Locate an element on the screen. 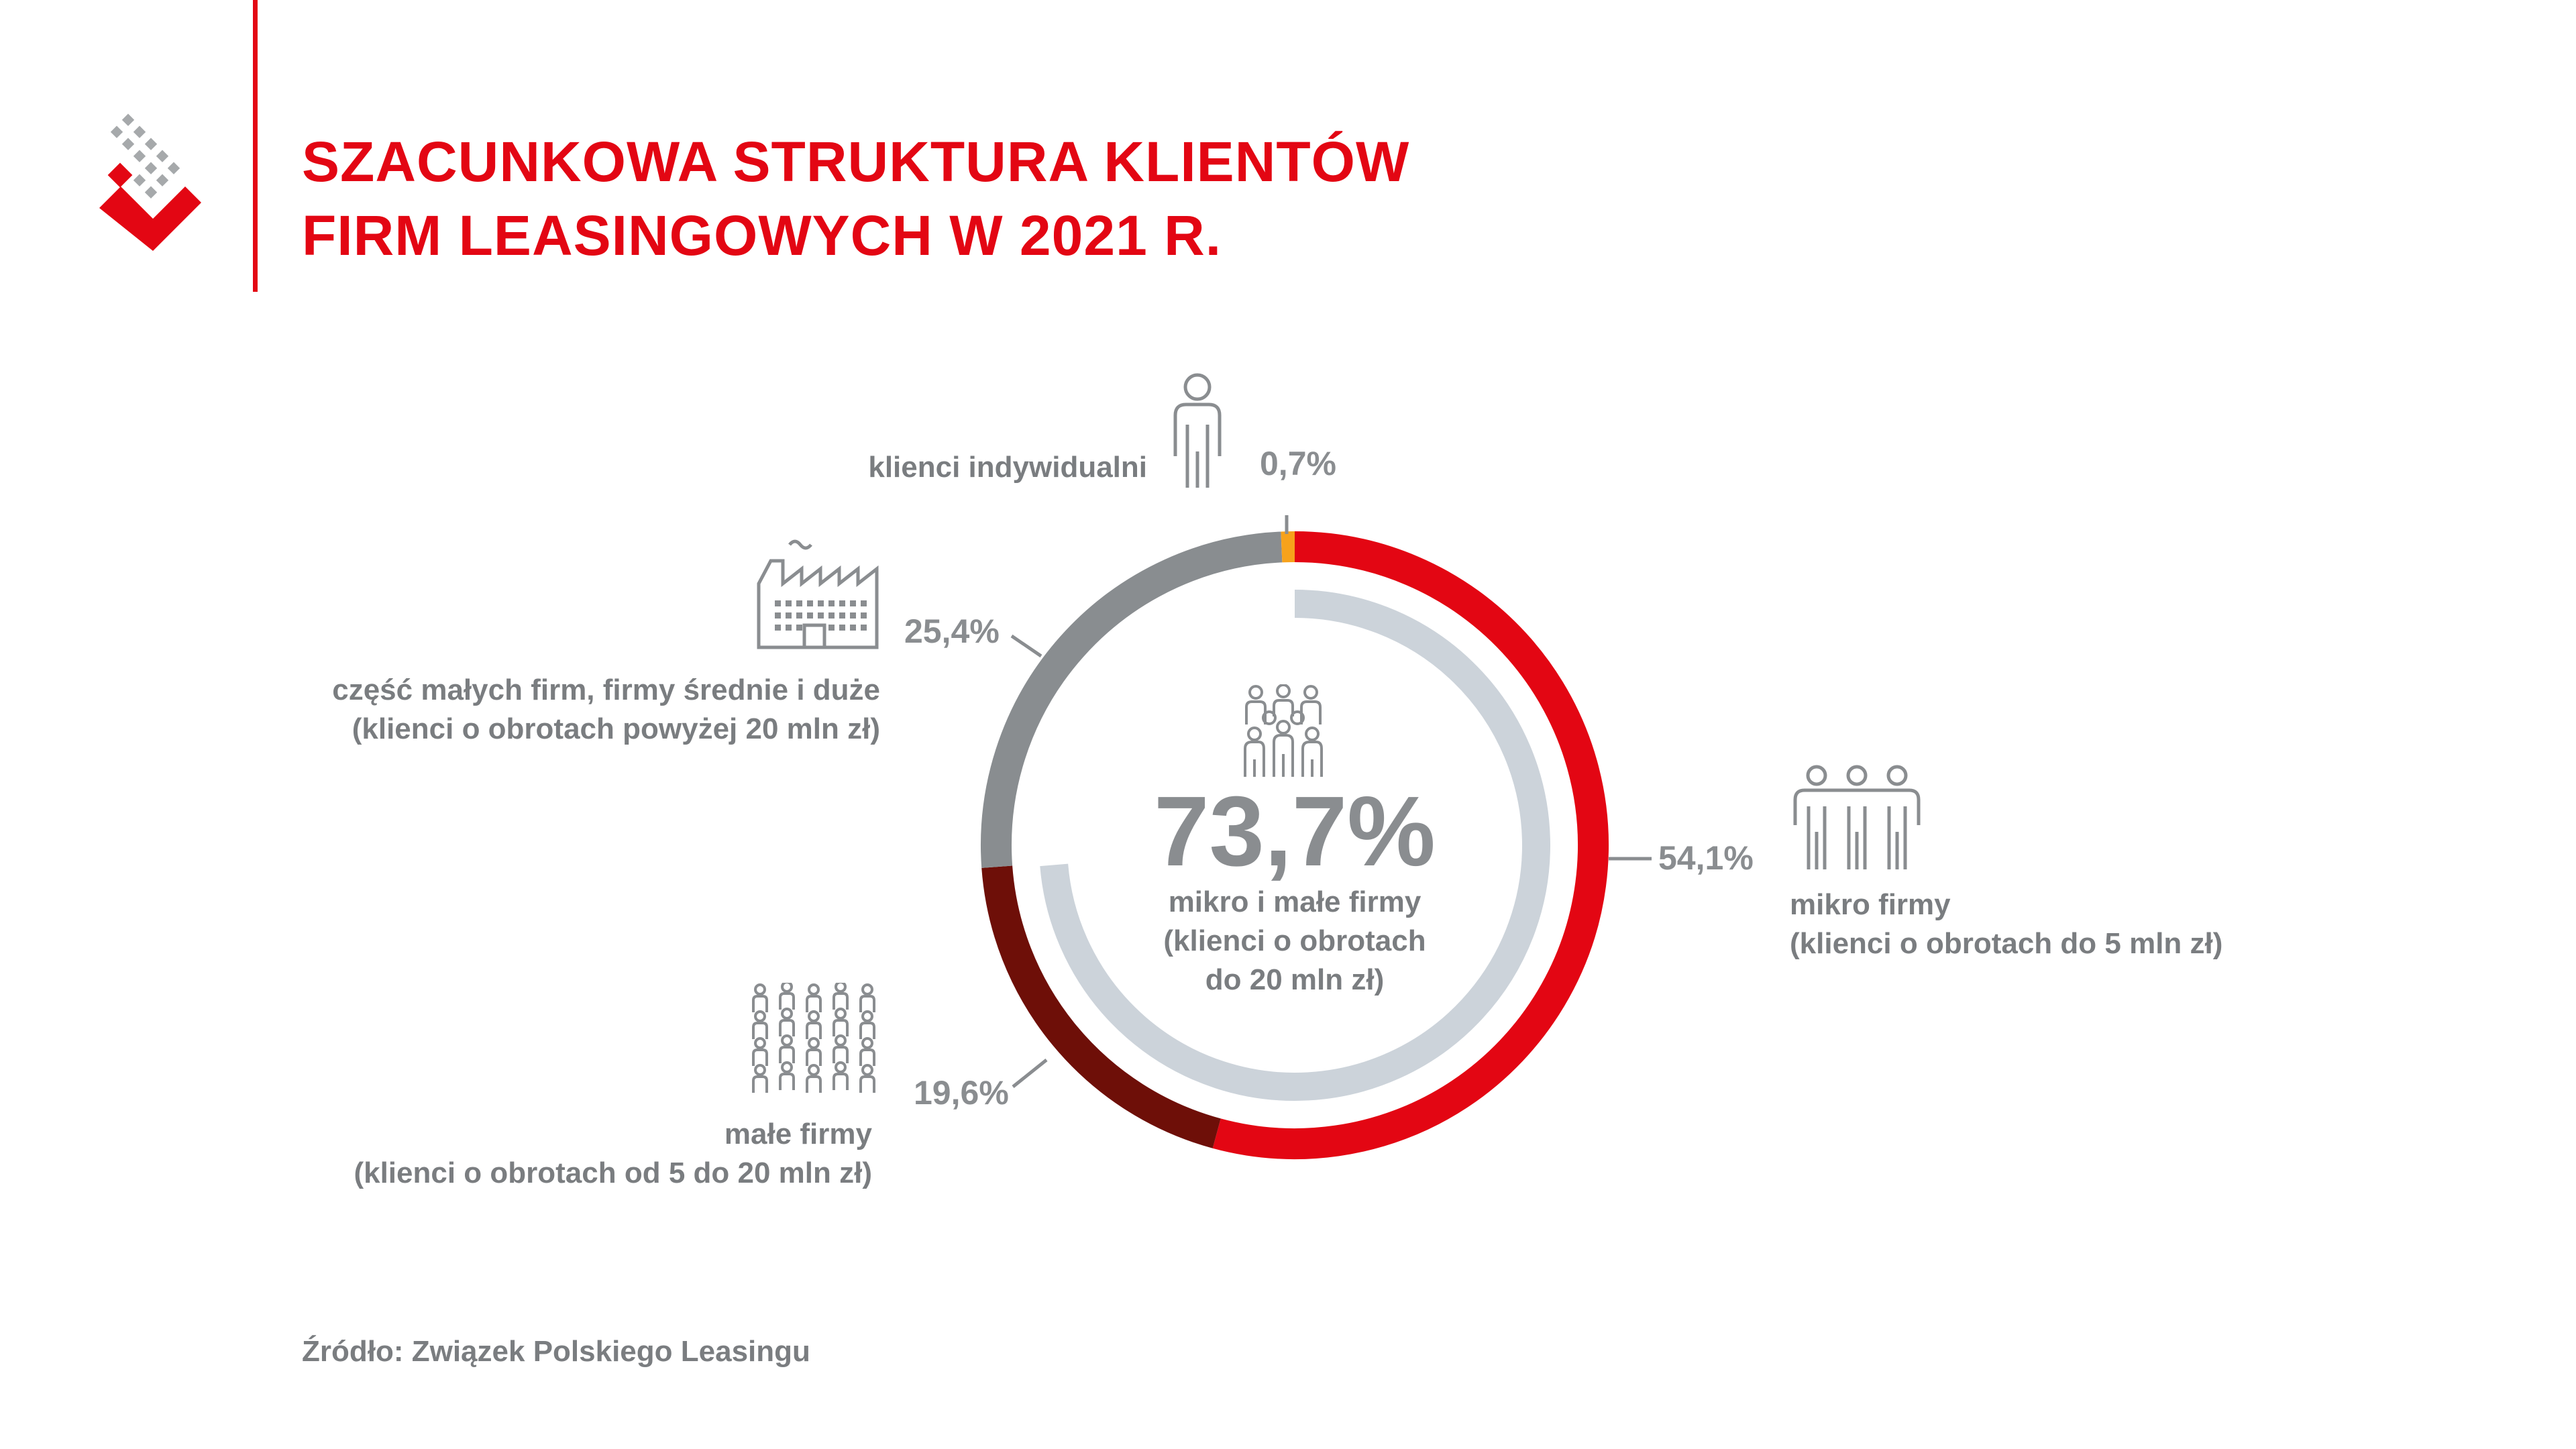 This screenshot has height=1449, width=2576. label-male-desc: (klienci o obrotach od 5 do 20 mln zł) is located at coordinates (613, 1173).